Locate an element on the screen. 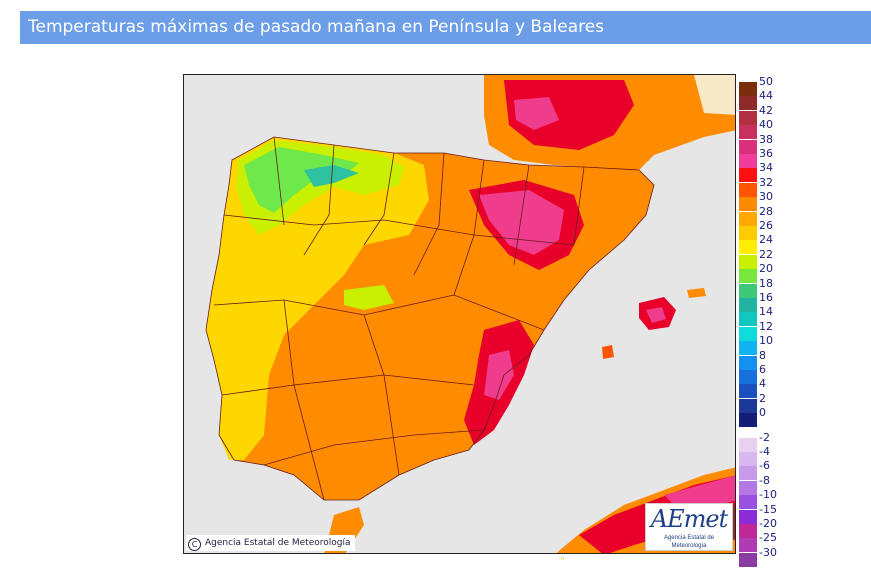 The width and height of the screenshot is (871, 578). aemet-logo: AEmet Agencia Estatal de Meteorología is located at coordinates (689, 527).